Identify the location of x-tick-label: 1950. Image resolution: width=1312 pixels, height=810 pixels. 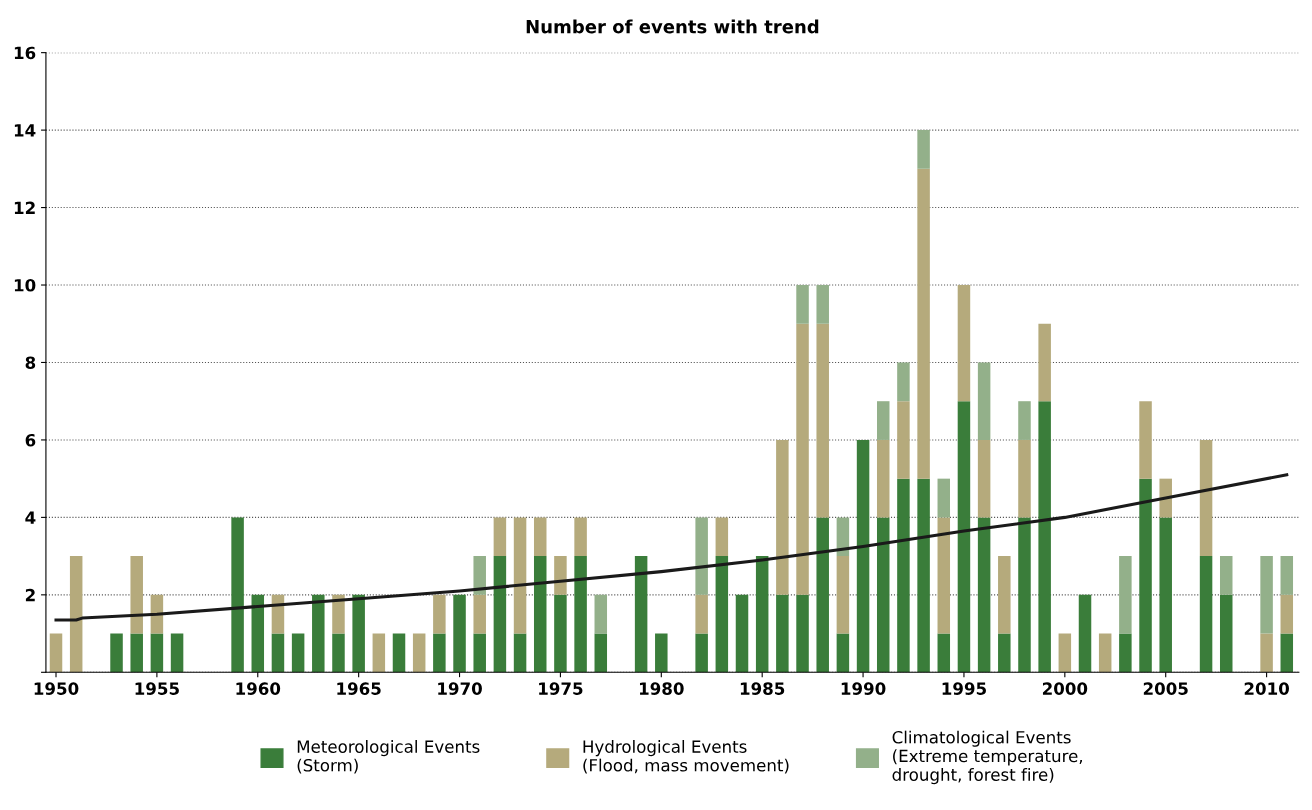
(56, 688).